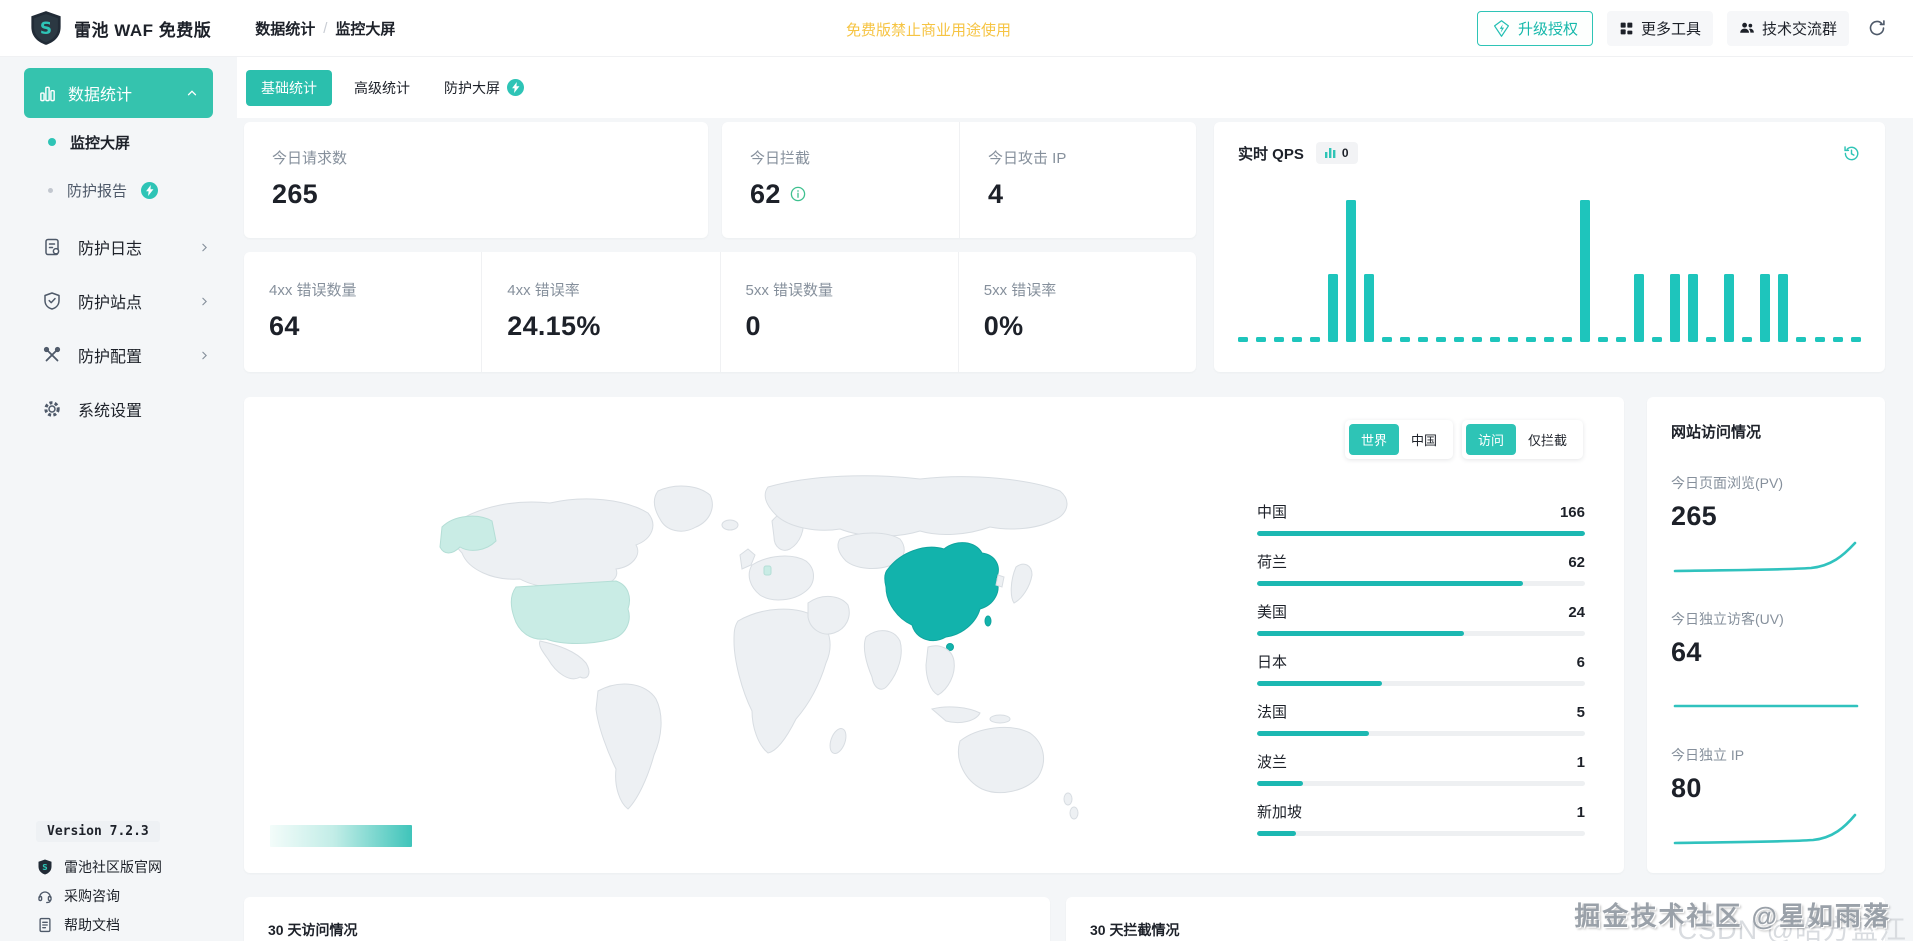  I want to click on tab-protection-screen: 防护大屏, so click(484, 88).